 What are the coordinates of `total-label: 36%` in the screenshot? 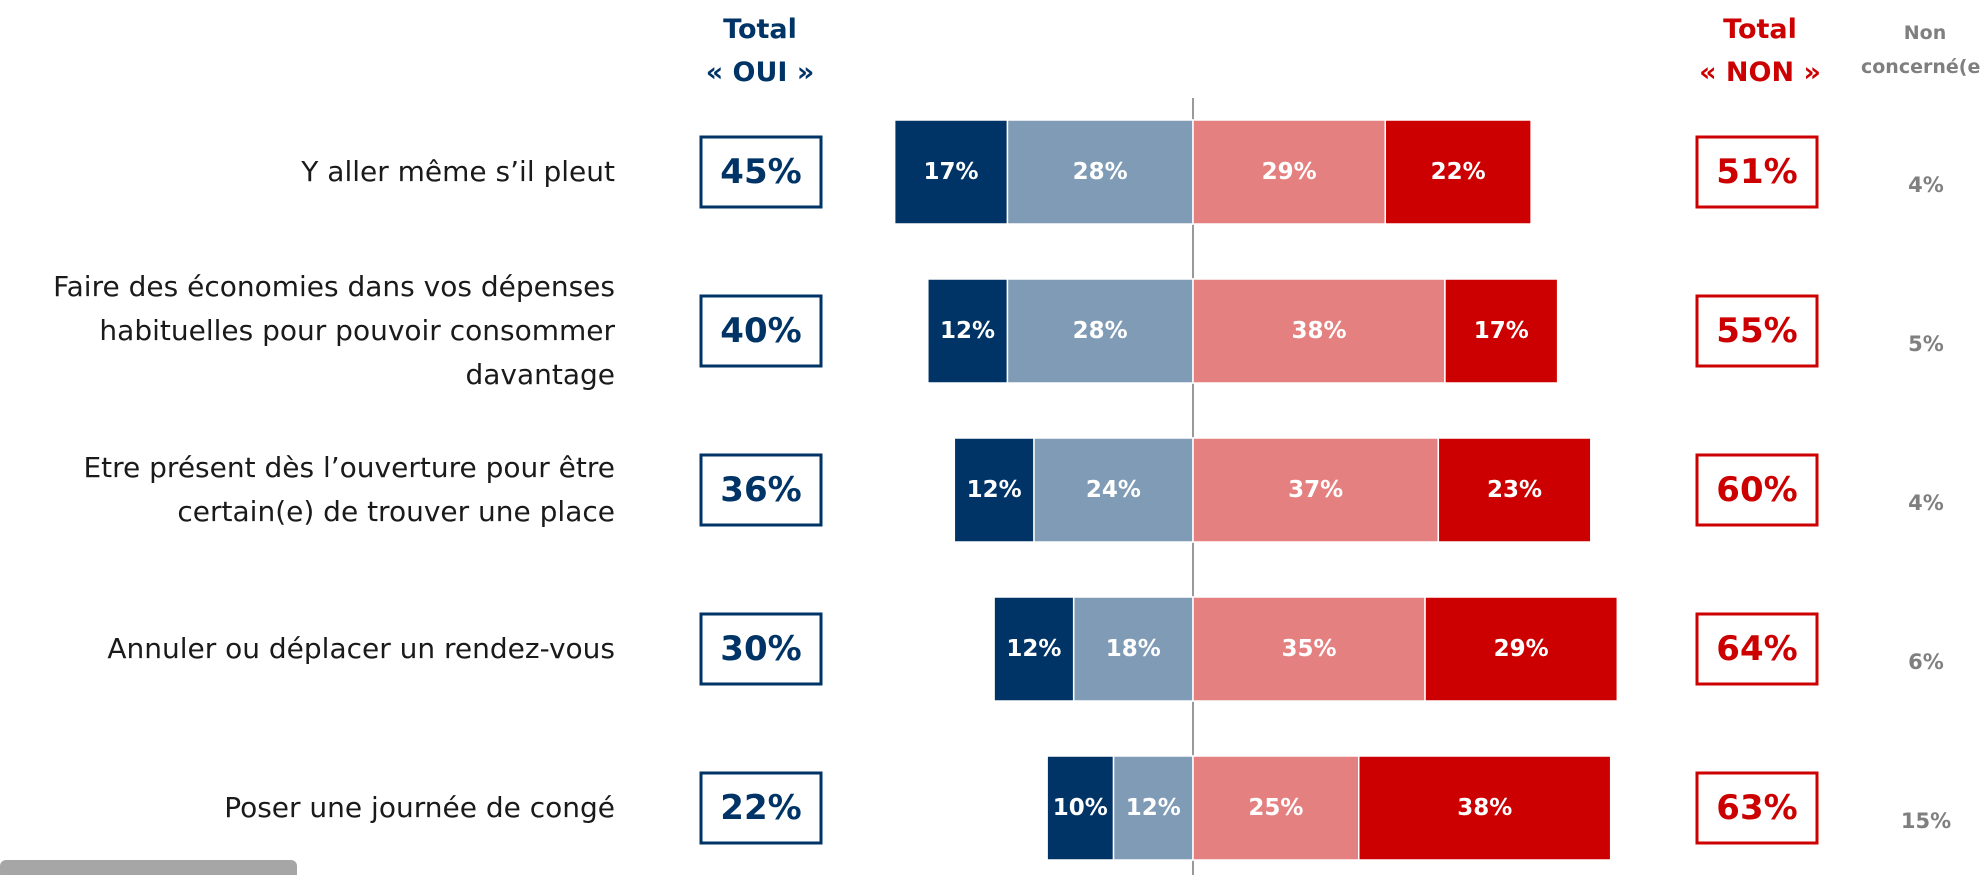 It's located at (760, 490).